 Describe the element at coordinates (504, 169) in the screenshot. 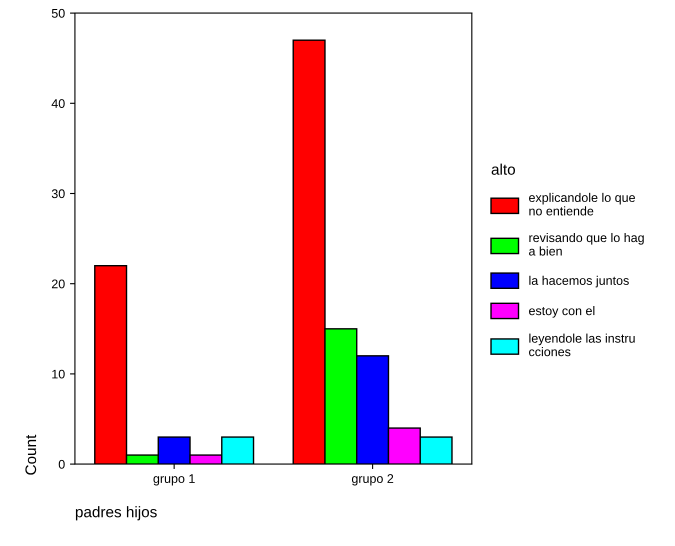

I see `legend-title: alto` at that location.